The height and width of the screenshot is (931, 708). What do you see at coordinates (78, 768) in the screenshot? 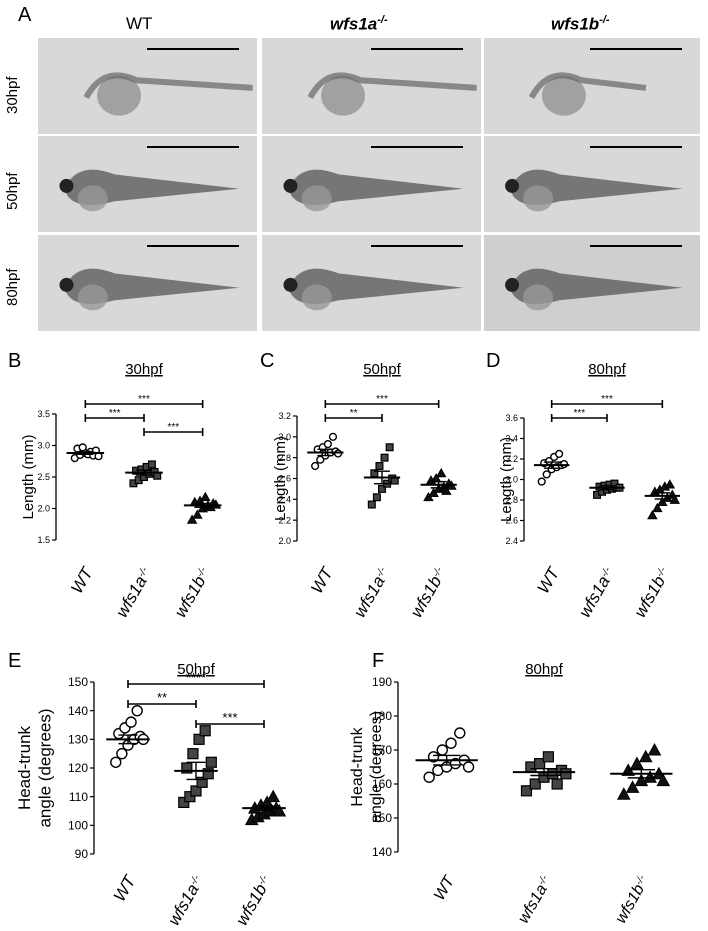
I see `y-tick-label: 120` at bounding box center [78, 768].